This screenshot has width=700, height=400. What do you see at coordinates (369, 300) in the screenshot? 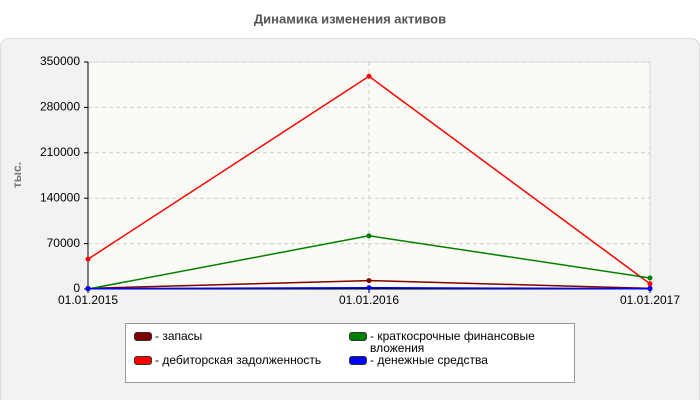
I see `x-tick-label: 01.01.2016` at bounding box center [369, 300].